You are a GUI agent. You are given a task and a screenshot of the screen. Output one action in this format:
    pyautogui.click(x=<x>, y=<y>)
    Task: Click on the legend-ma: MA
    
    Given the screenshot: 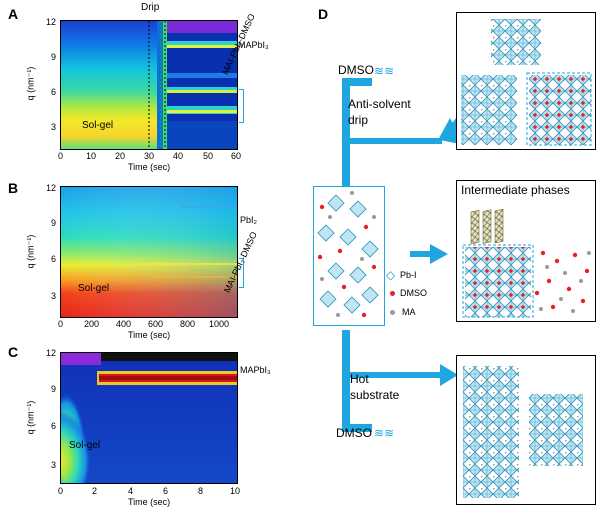 What is the action you would take?
    pyautogui.click(x=409, y=312)
    